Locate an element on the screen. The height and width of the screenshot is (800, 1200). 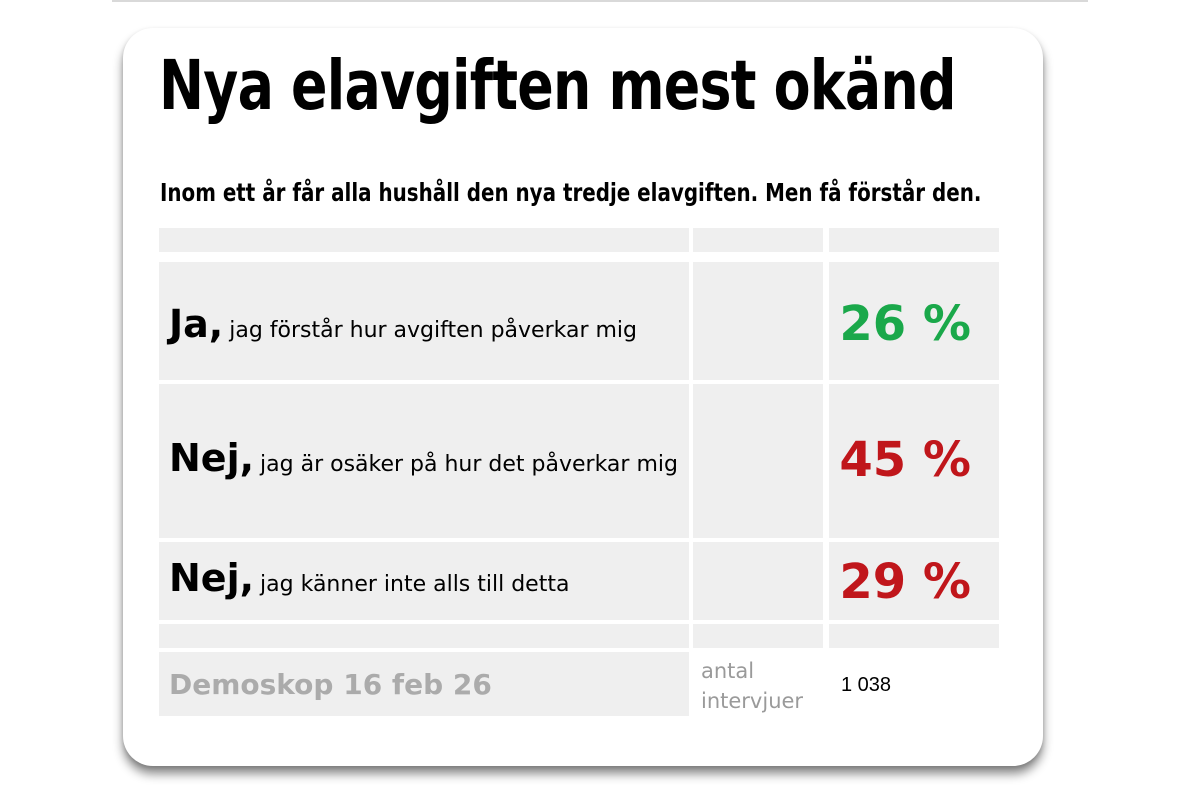
header-cell-answer is located at coordinates (424, 240).